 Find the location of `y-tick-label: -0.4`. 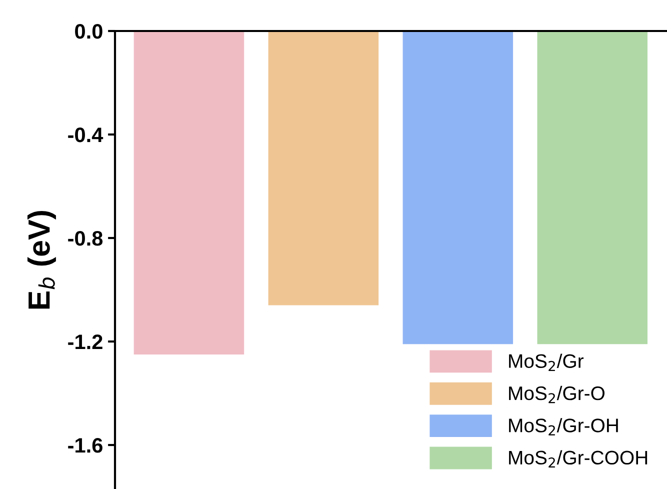

y-tick-label: -0.4 is located at coordinates (86, 135).